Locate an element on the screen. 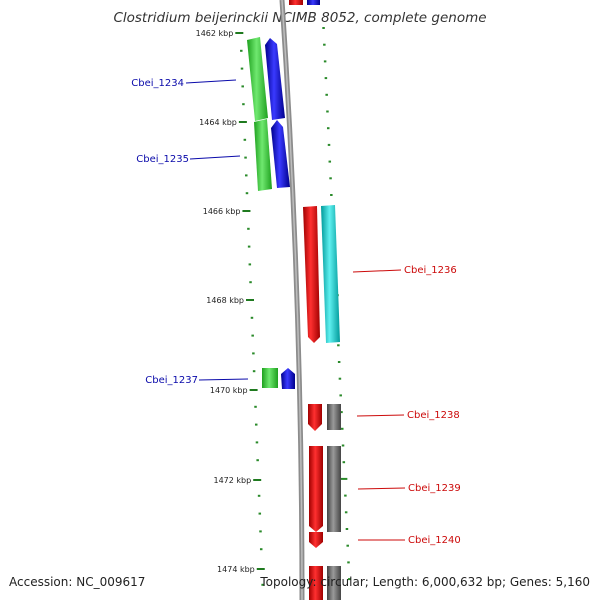 Image resolution: width=600 pixels, height=600 pixels. partial-reverse-feature-bottom is located at coordinates (316, 583).